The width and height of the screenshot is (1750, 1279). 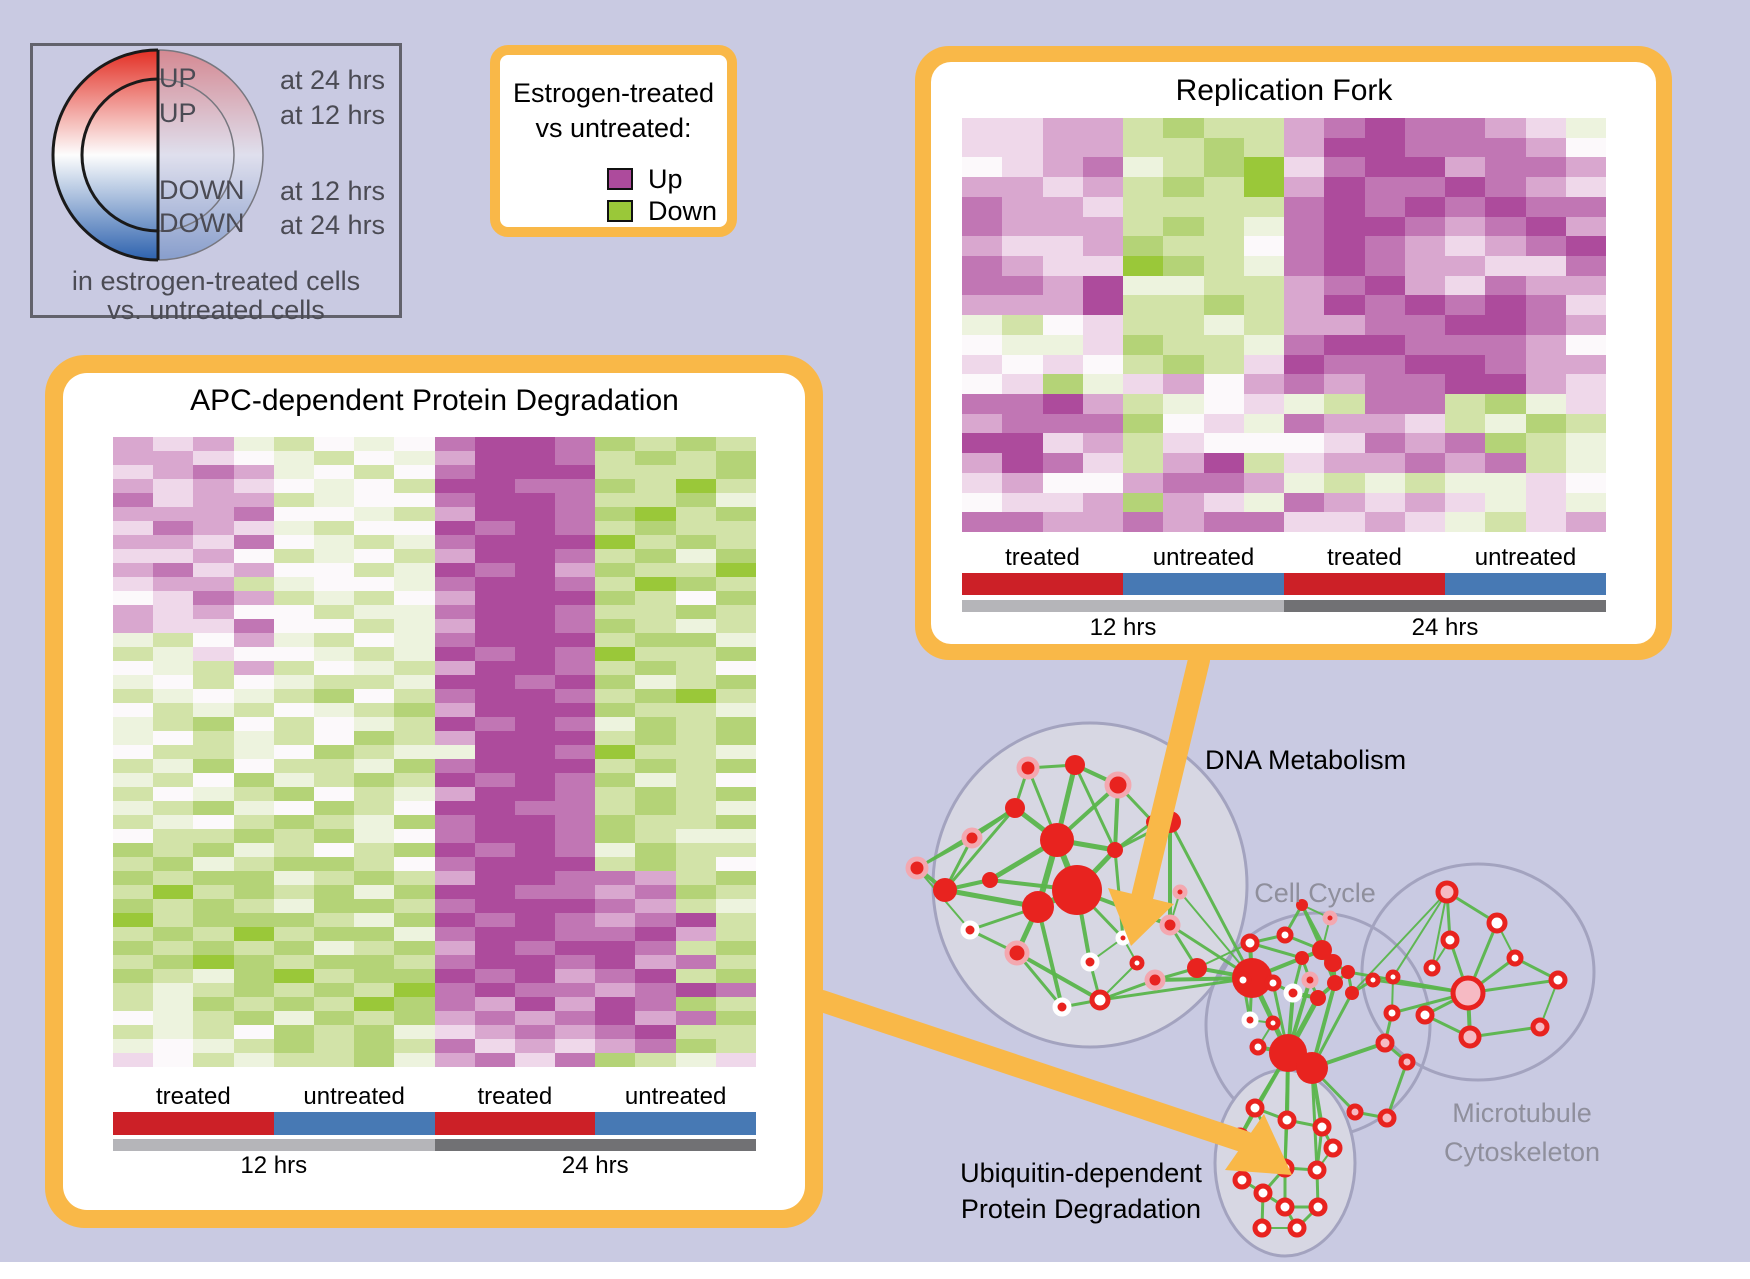 What do you see at coordinates (613, 93) in the screenshot?
I see `legend-title-line1: Estrogen-treated` at bounding box center [613, 93].